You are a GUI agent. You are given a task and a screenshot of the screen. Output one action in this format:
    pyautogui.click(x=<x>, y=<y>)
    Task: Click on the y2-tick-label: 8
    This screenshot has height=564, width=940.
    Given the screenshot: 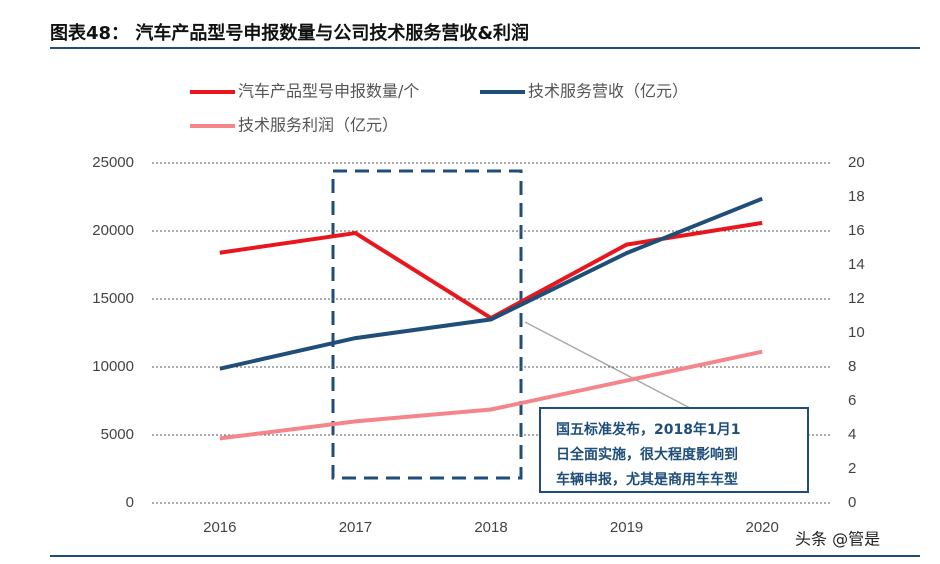 What is the action you would take?
    pyautogui.click(x=852, y=366)
    